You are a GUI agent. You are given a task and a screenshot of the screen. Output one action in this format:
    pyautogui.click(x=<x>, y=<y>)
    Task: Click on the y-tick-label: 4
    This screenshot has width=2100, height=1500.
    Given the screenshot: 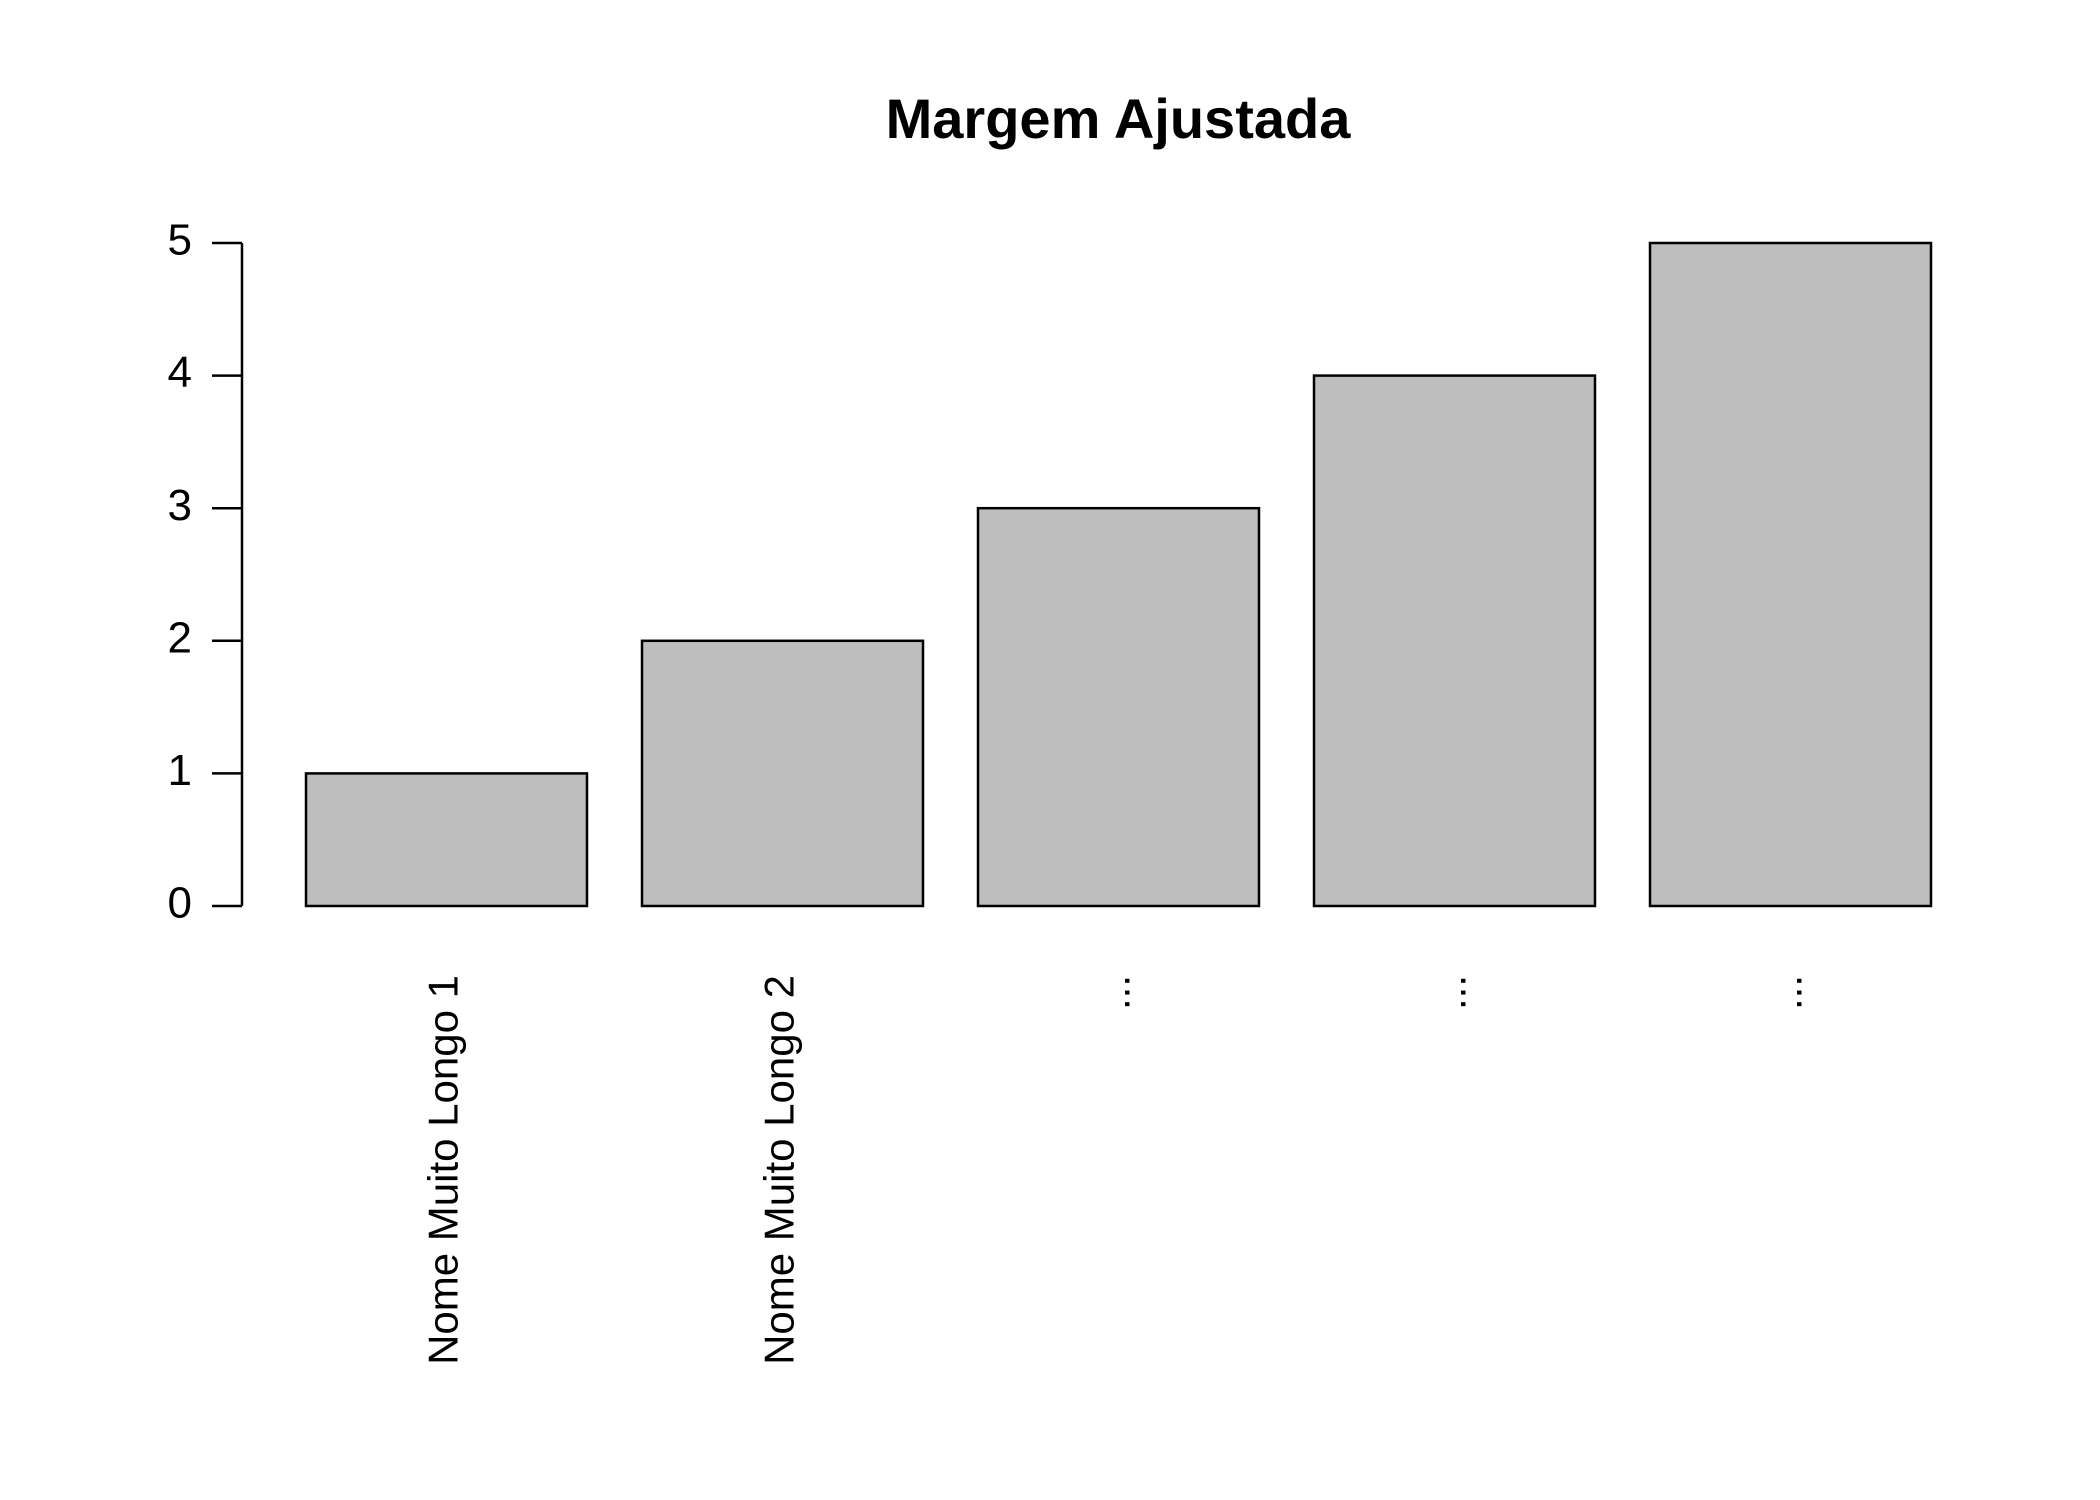 What is the action you would take?
    pyautogui.click(x=180, y=372)
    